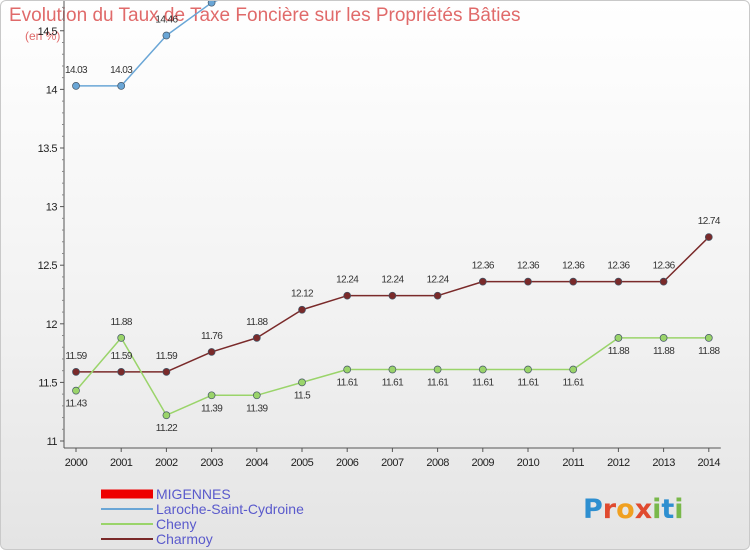  Describe the element at coordinates (709, 463) in the screenshot. I see `x-tick-label: 2014` at that location.